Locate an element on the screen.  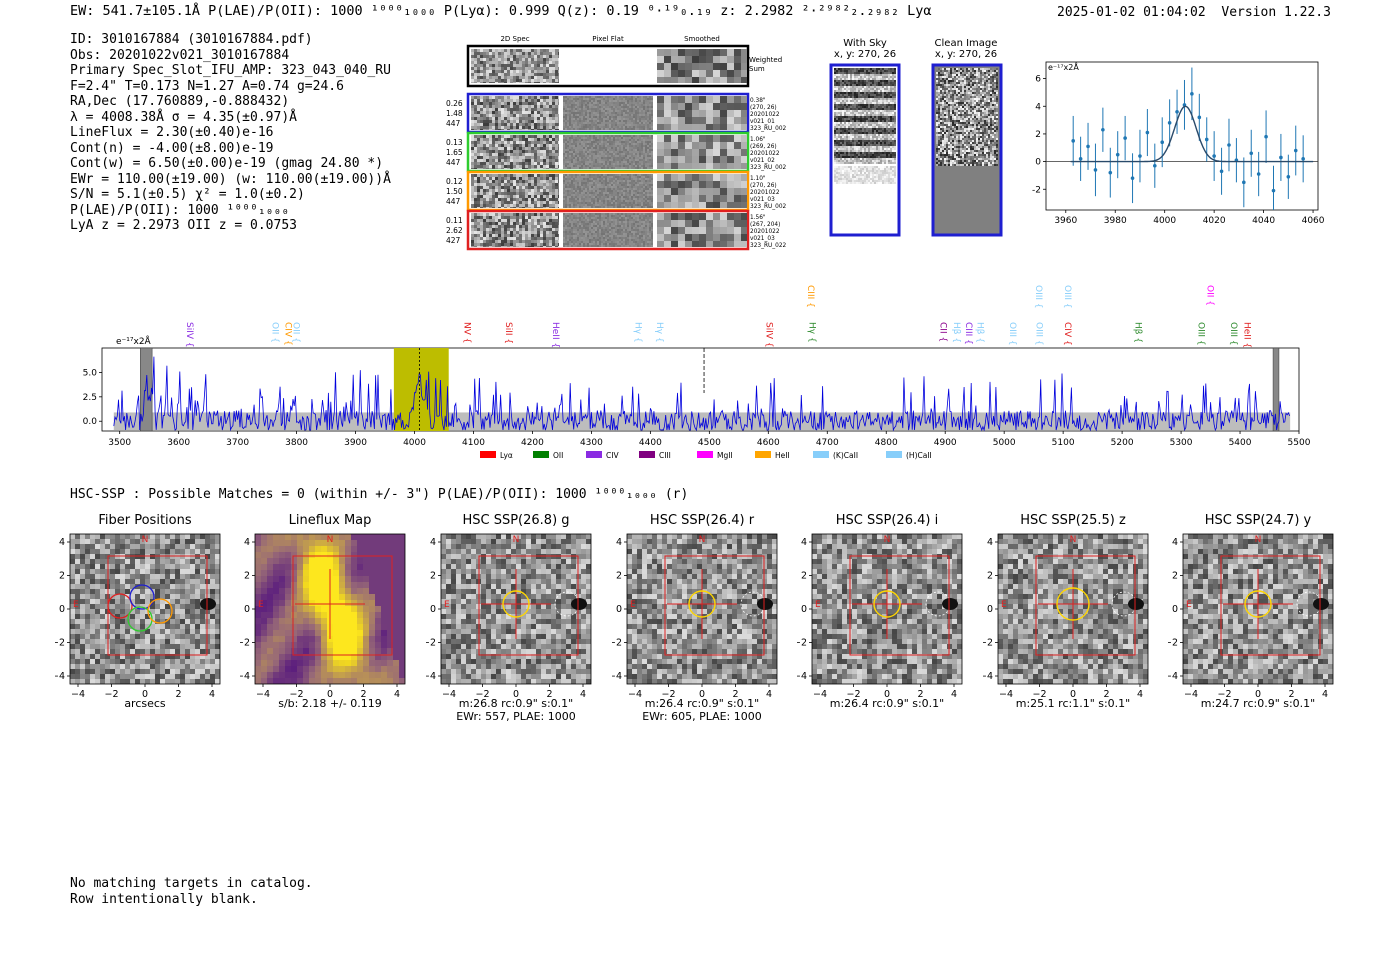
legend-label: Lyα is located at coordinates (506, 455).